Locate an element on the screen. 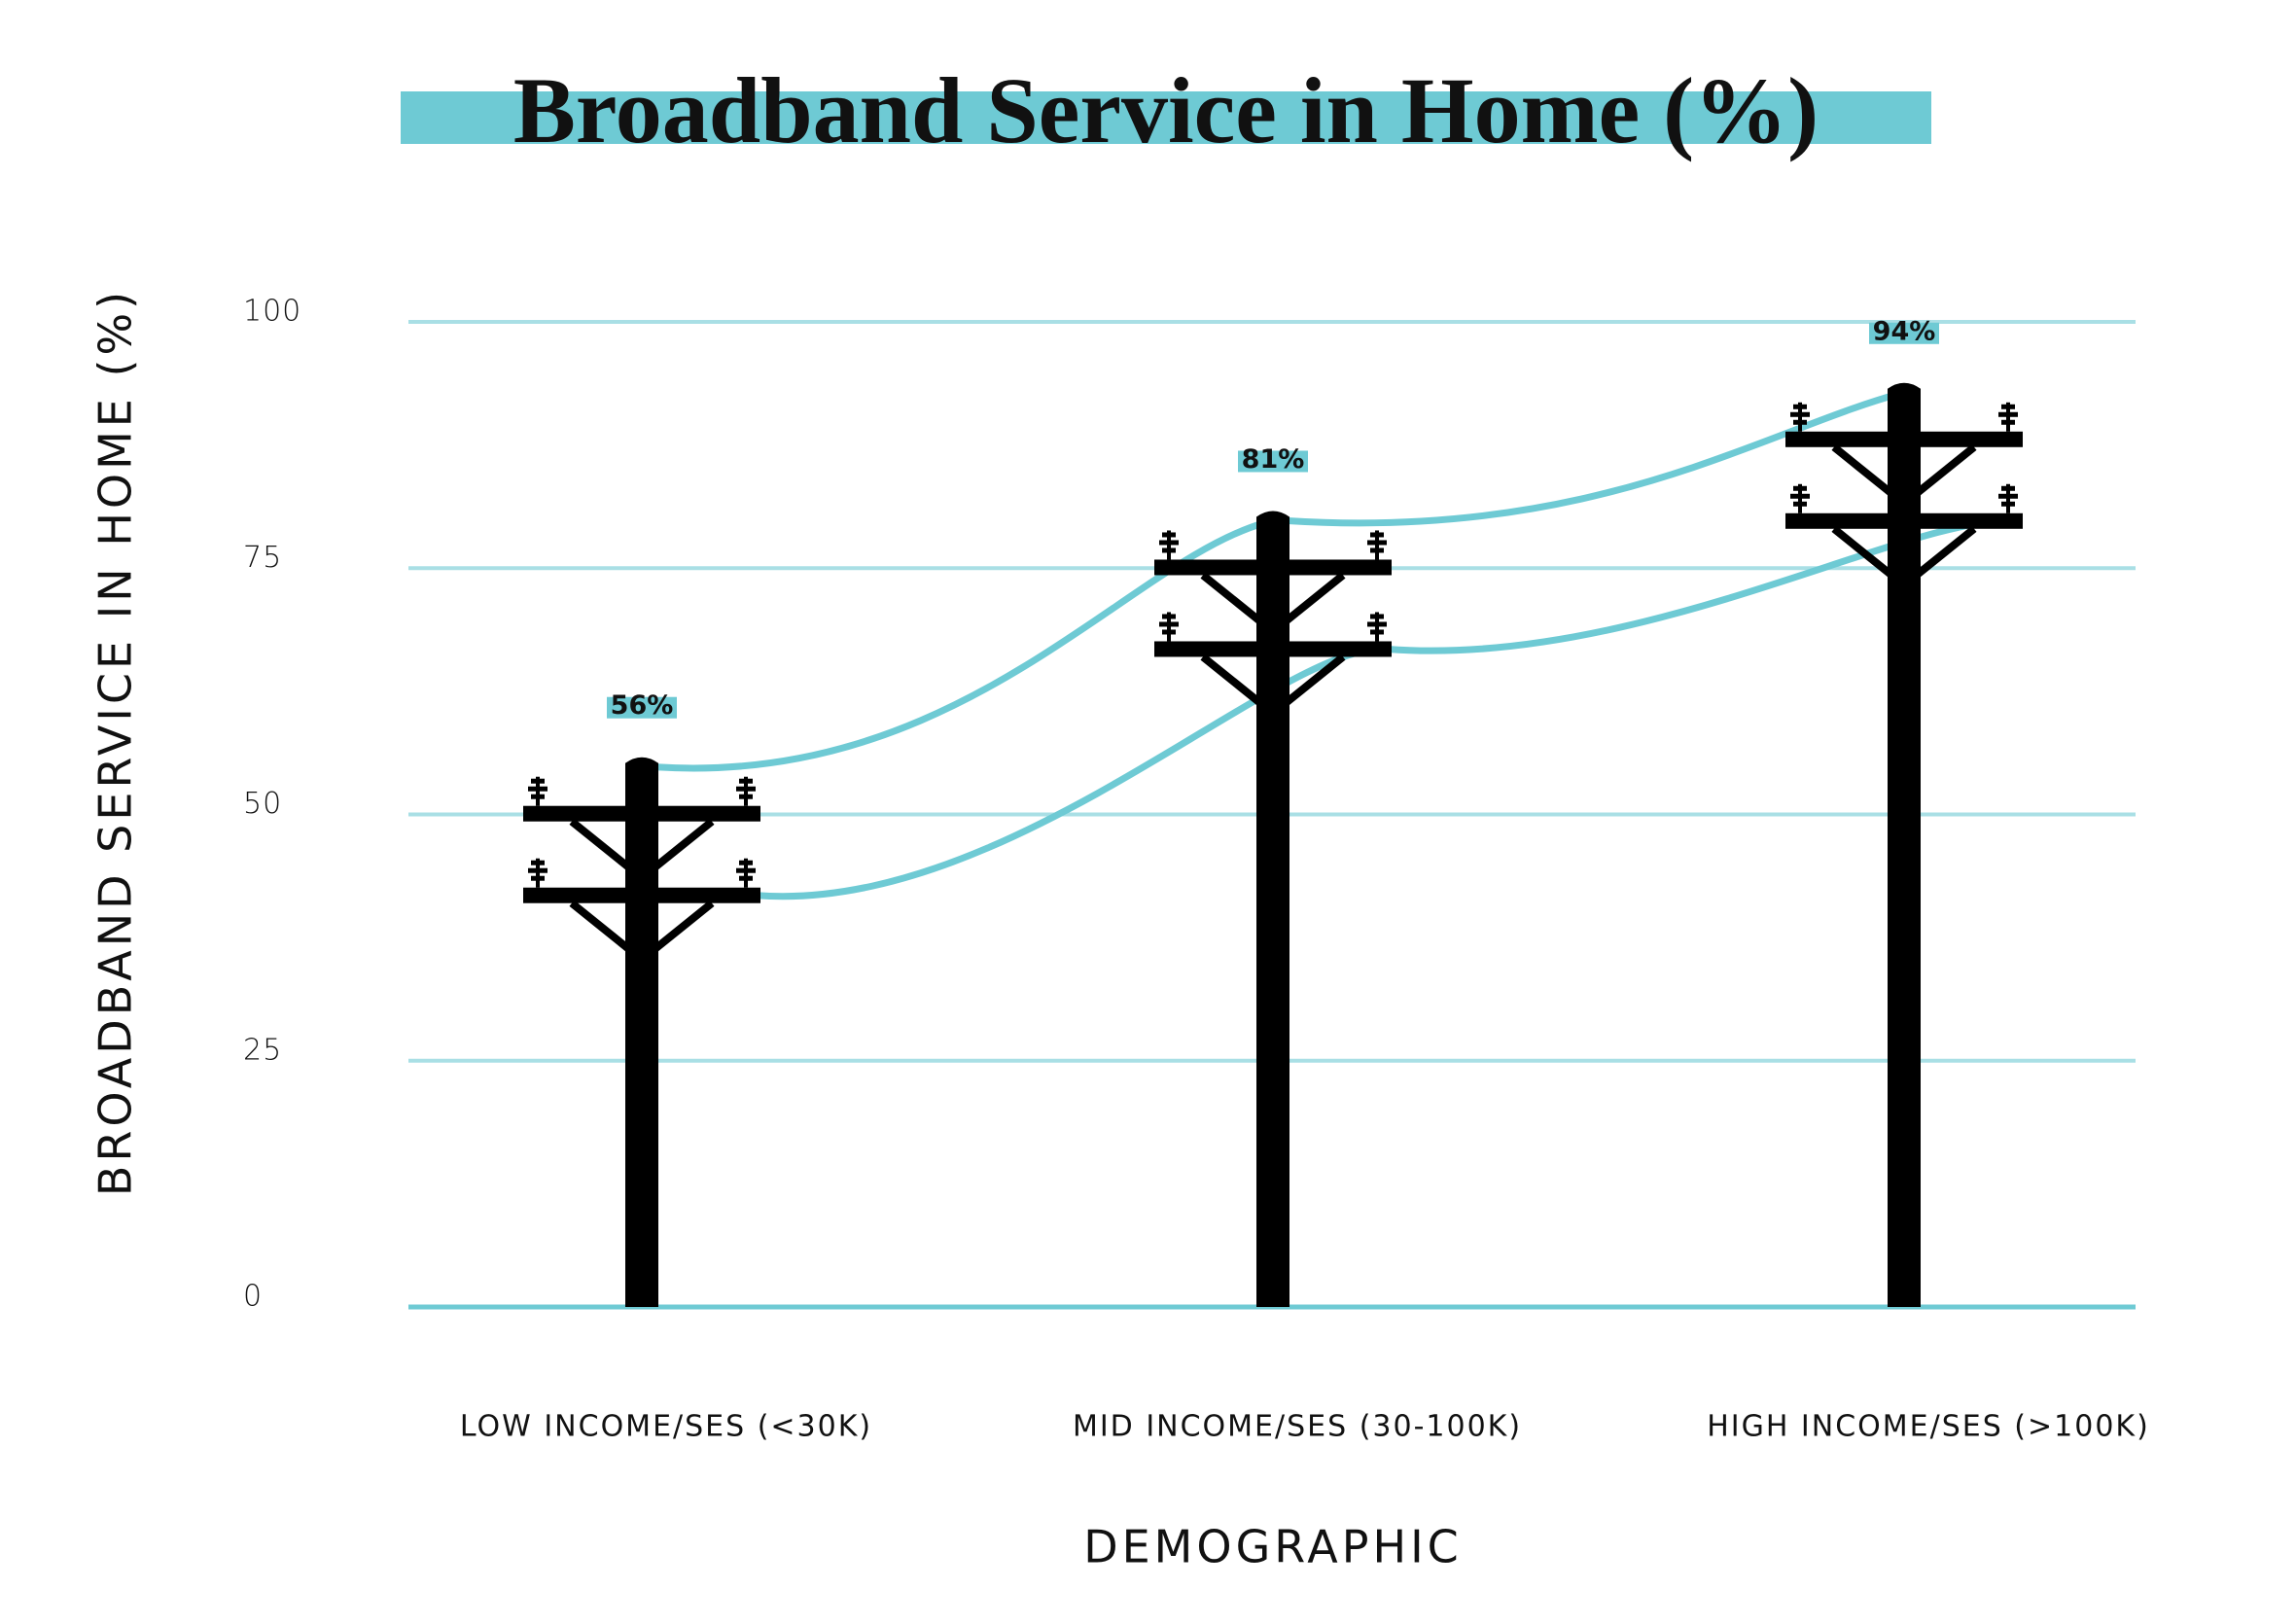  y-axis-title: BROADBAND SERVICE IN HOME (%) is located at coordinates (116, 742).